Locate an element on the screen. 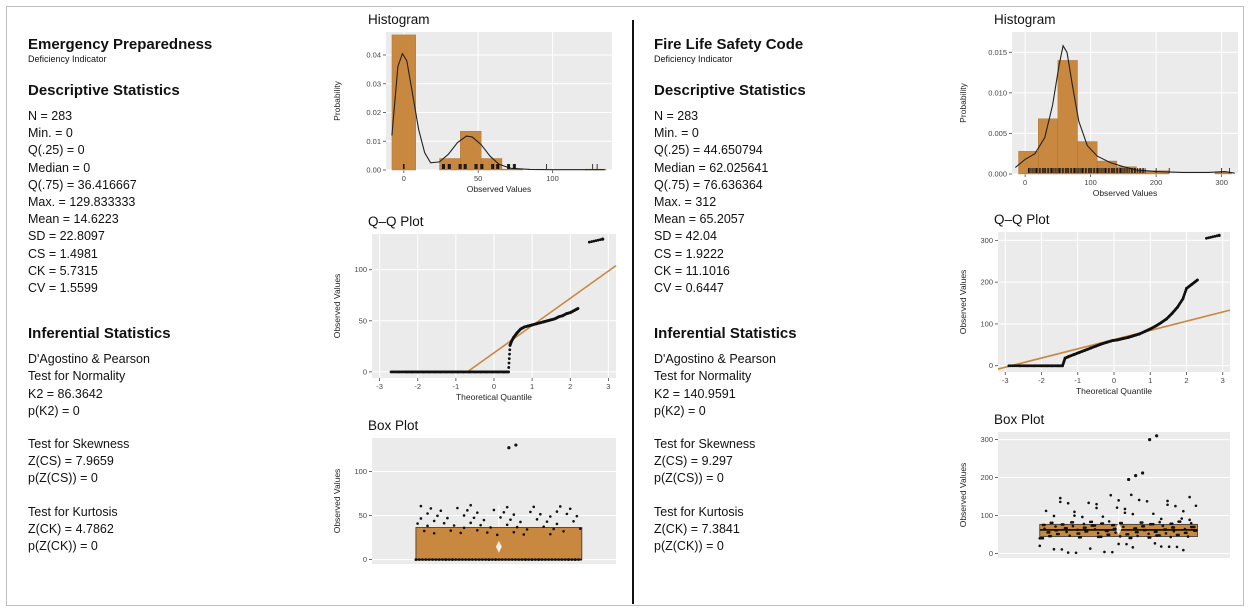 This screenshot has height=613, width=1252. y-tick-label: 100 is located at coordinates (360, 471).